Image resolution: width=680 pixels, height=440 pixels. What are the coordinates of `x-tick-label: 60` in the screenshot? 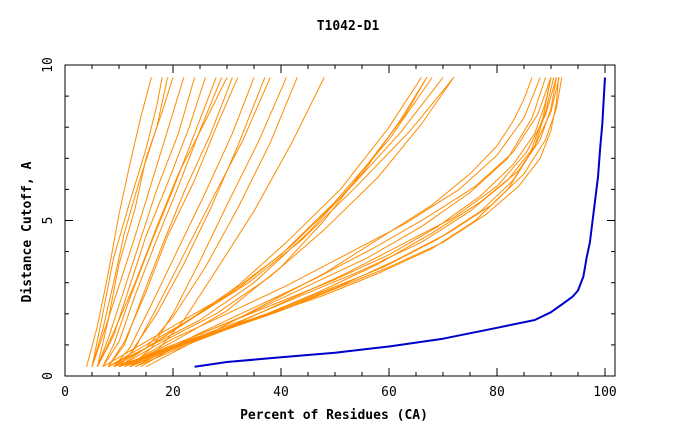 It's located at (389, 392).